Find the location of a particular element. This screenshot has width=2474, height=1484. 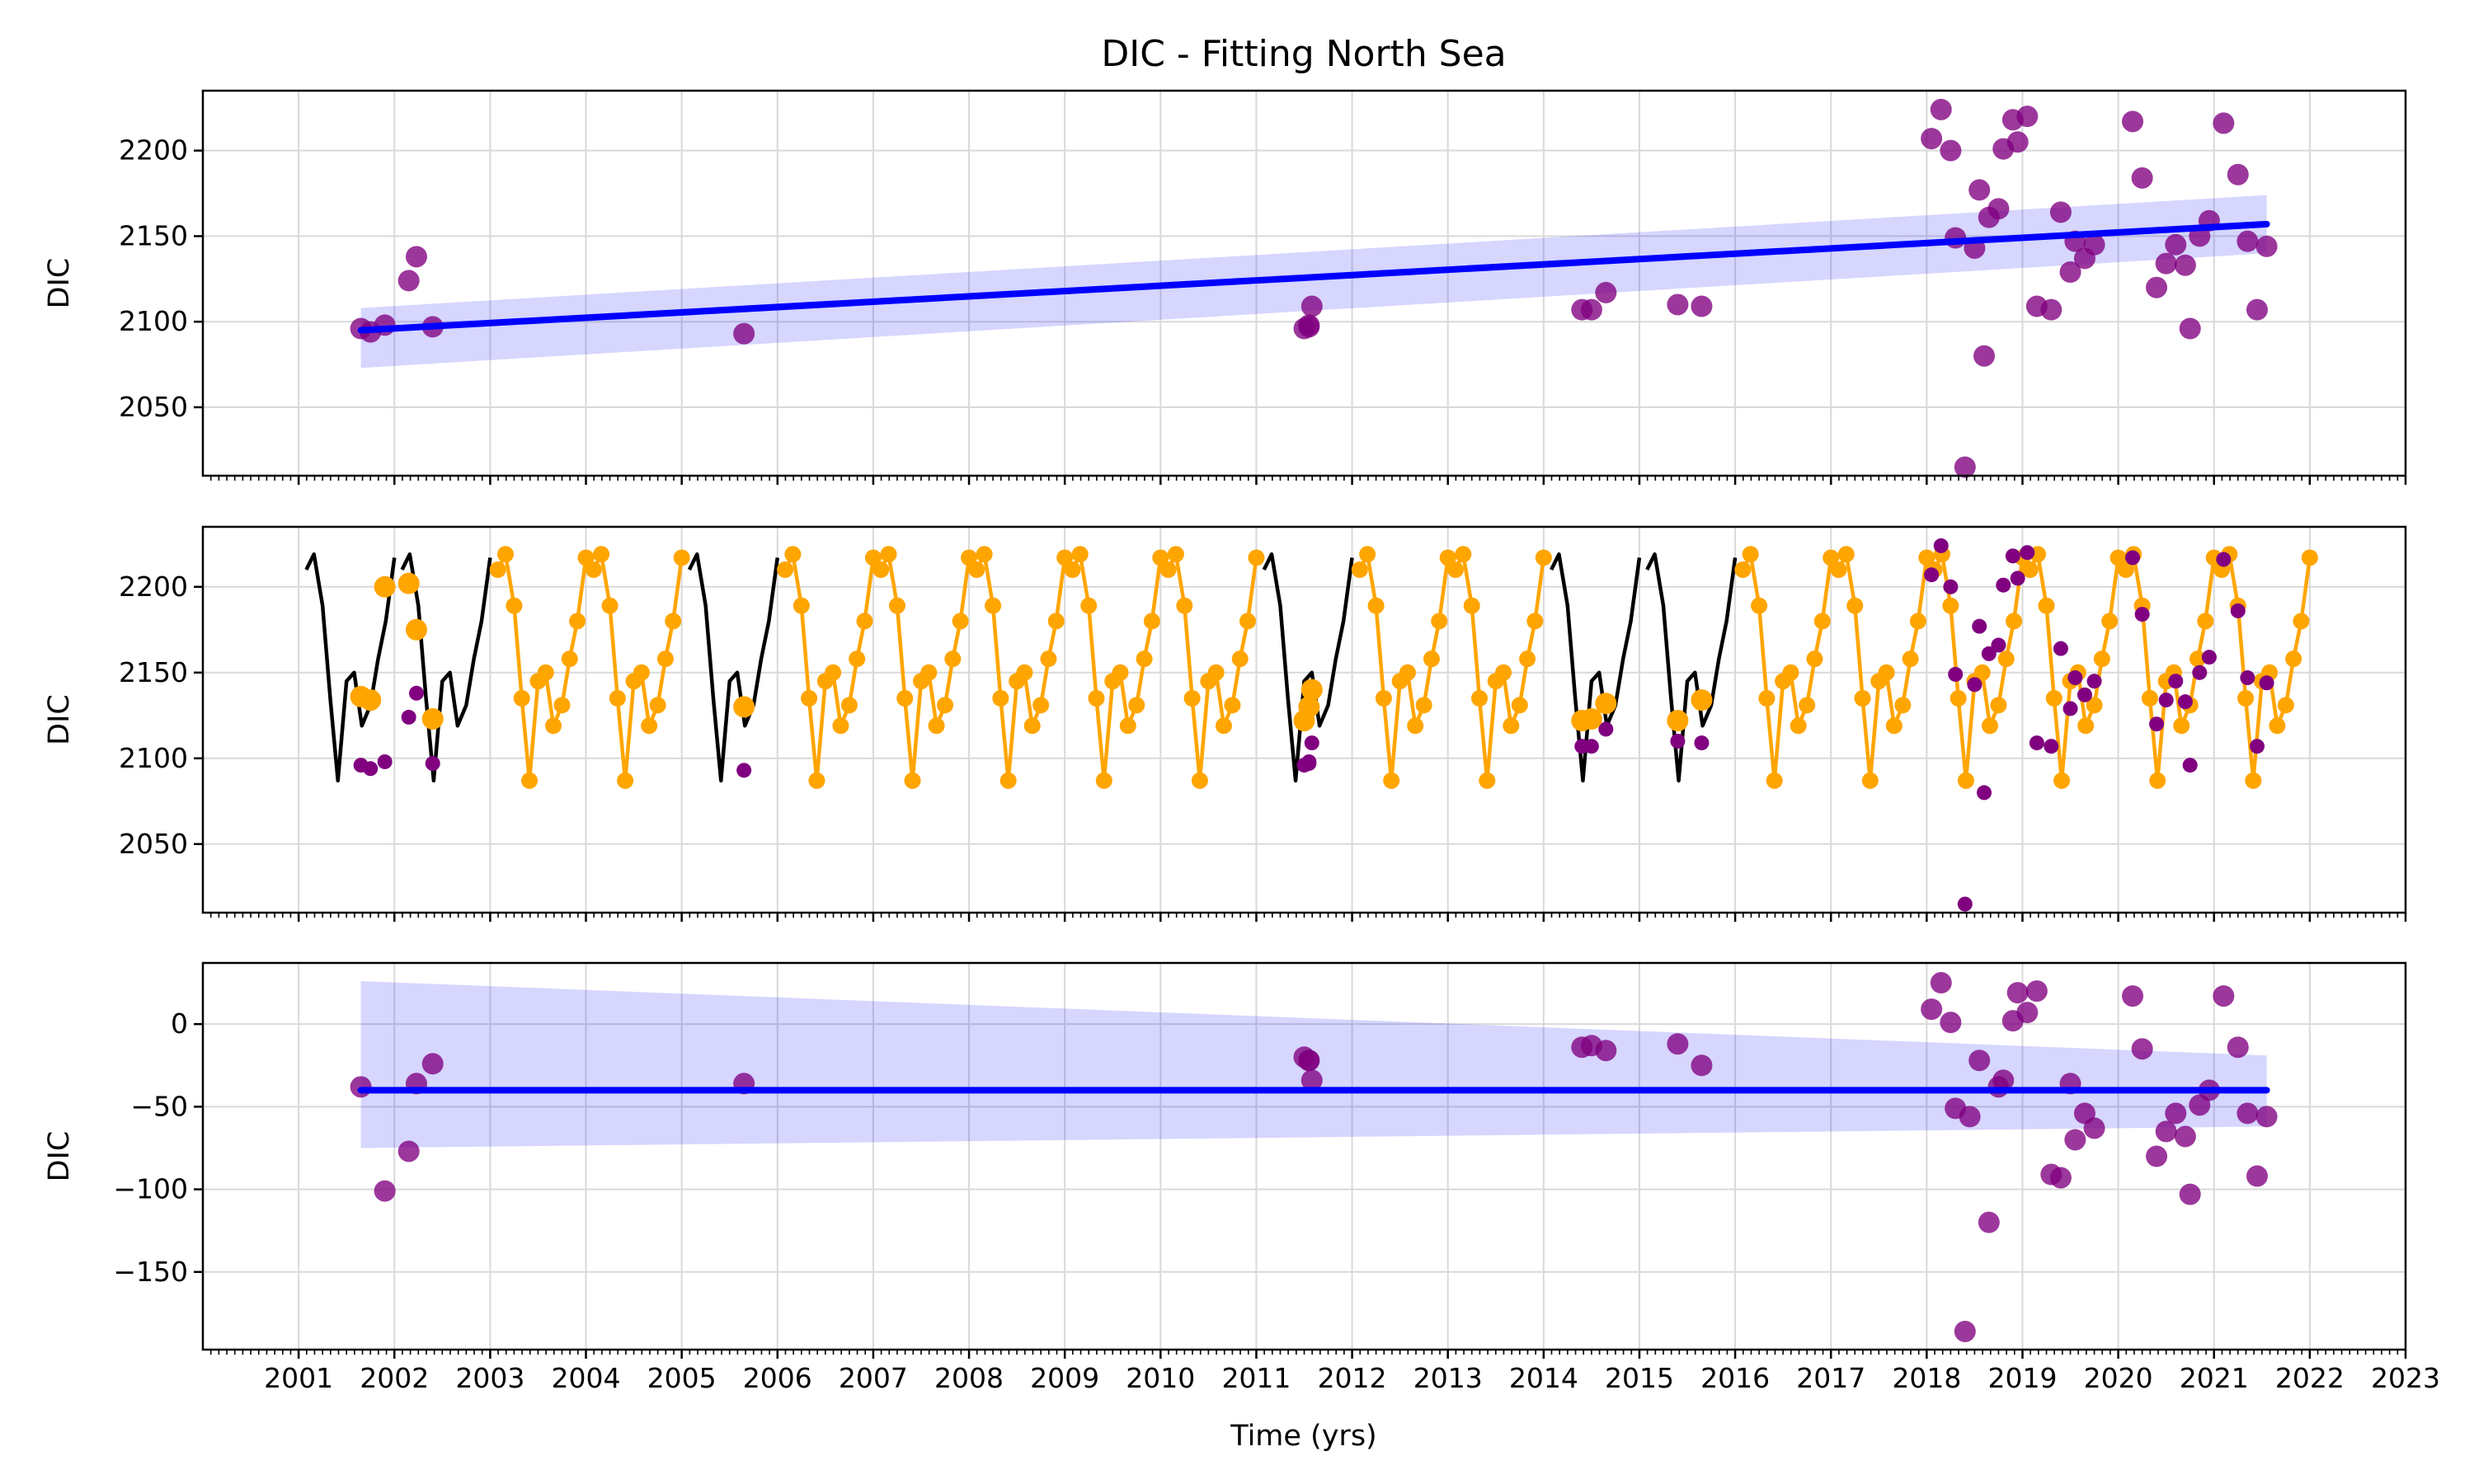

y-axis-label: DIC is located at coordinates (59, 719).